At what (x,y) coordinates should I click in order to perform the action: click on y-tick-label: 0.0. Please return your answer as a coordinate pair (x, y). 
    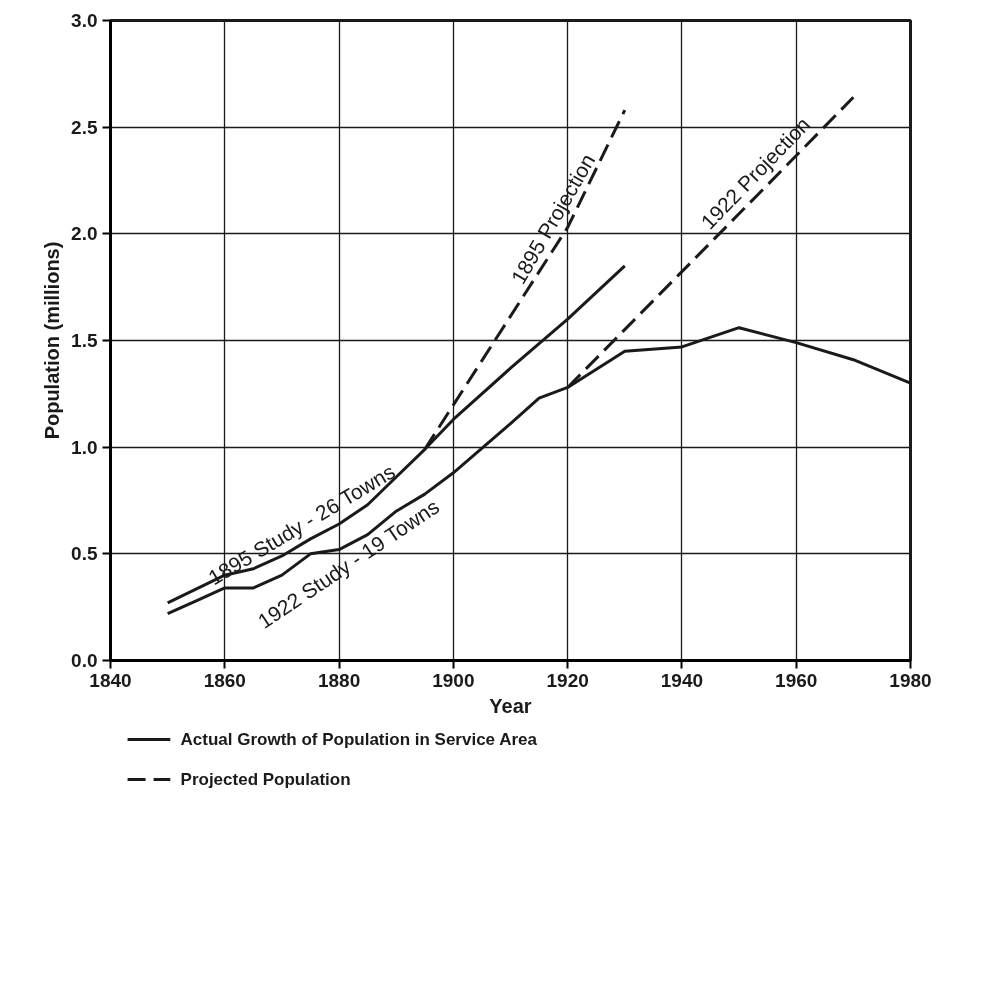
    Looking at the image, I should click on (84, 660).